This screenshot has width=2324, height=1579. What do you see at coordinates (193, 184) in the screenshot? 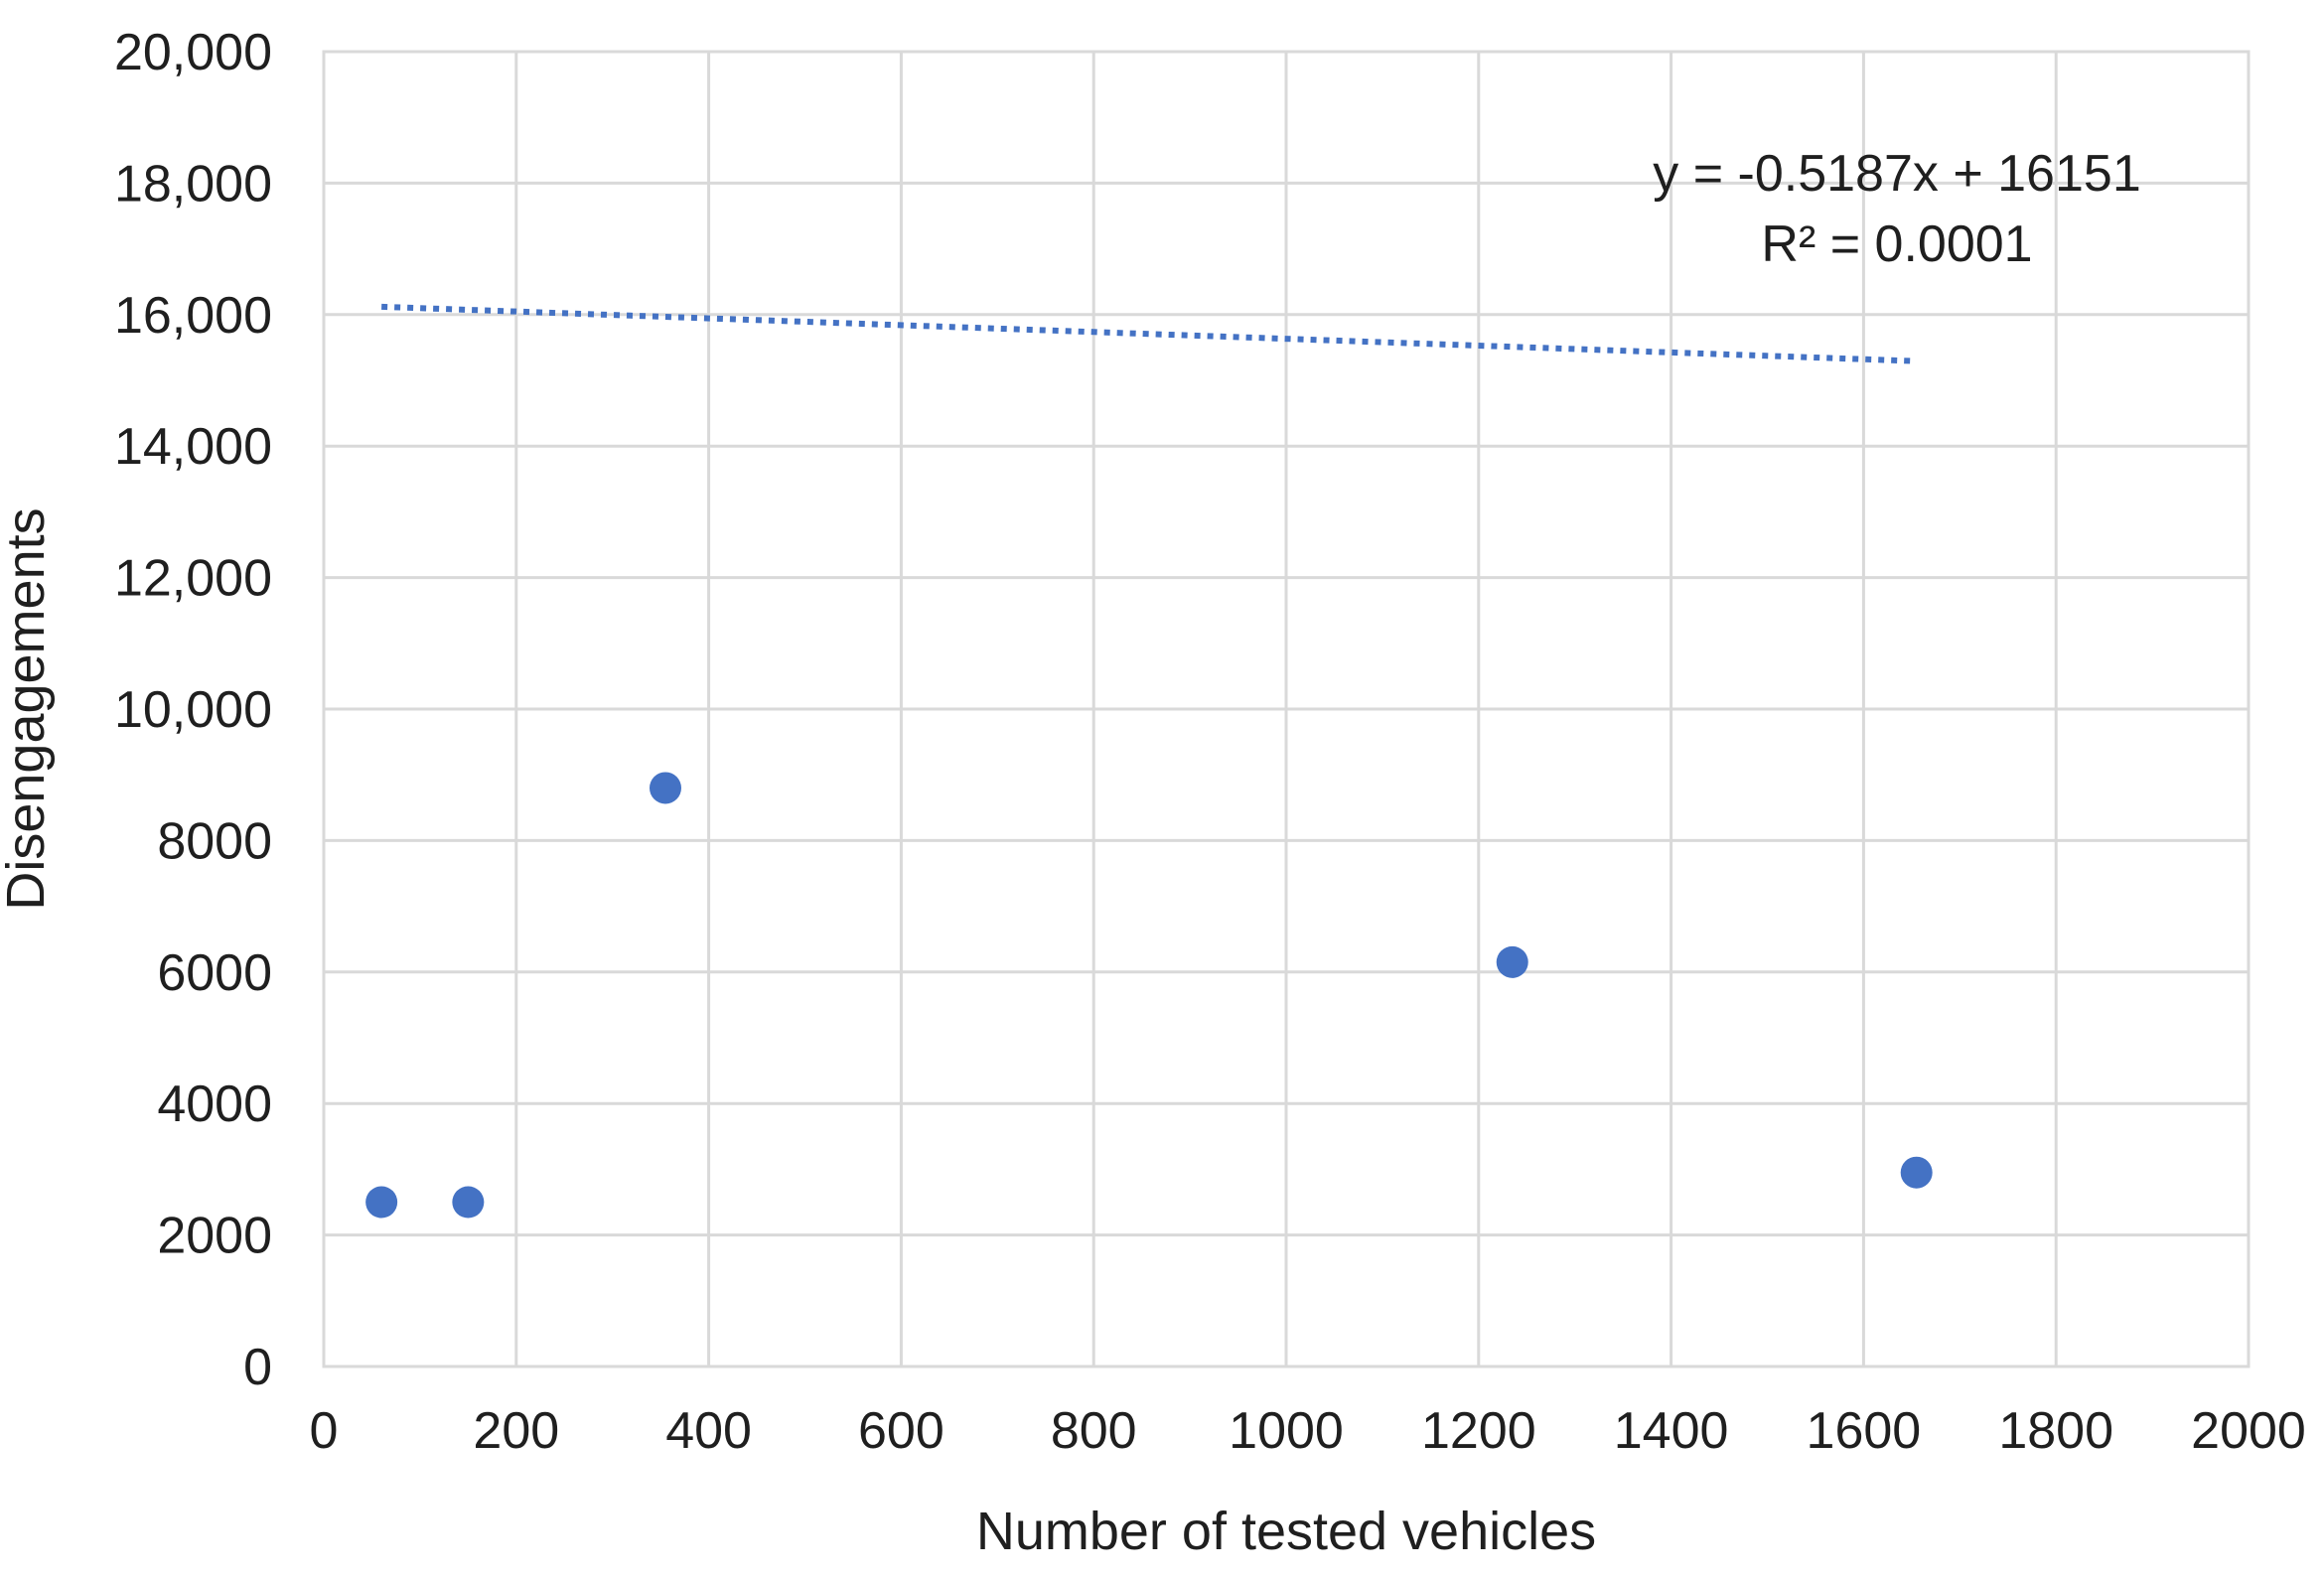
I see `y-tick-label: 18,000` at bounding box center [193, 184].